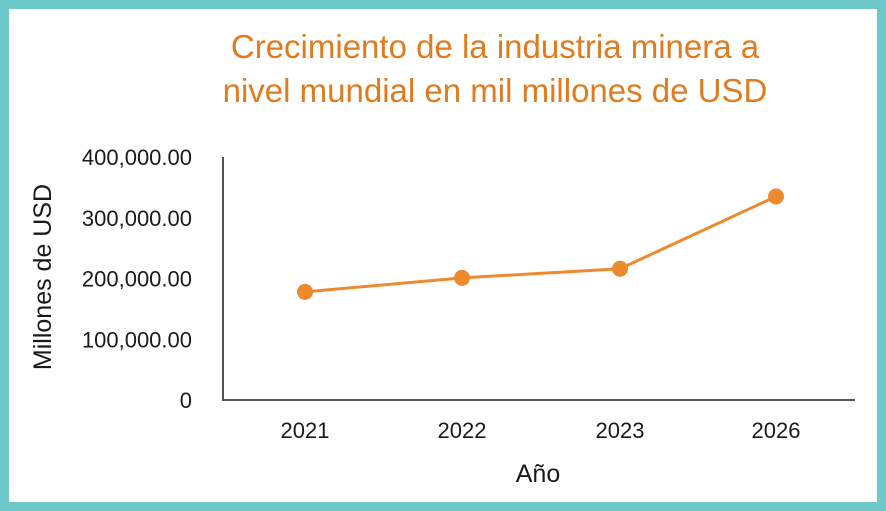  I want to click on x-tick-label: 2021, so click(305, 430).